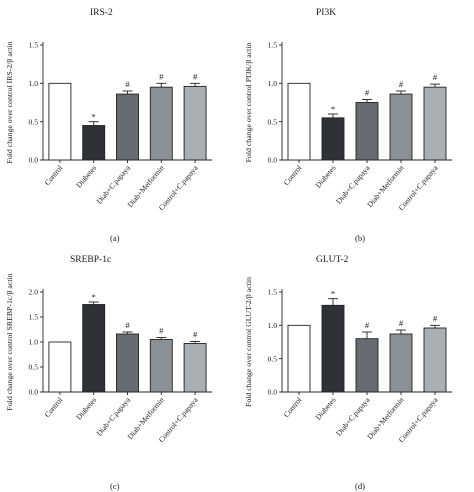 The height and width of the screenshot is (492, 474). I want to click on panel-letter: (b), so click(360, 238).